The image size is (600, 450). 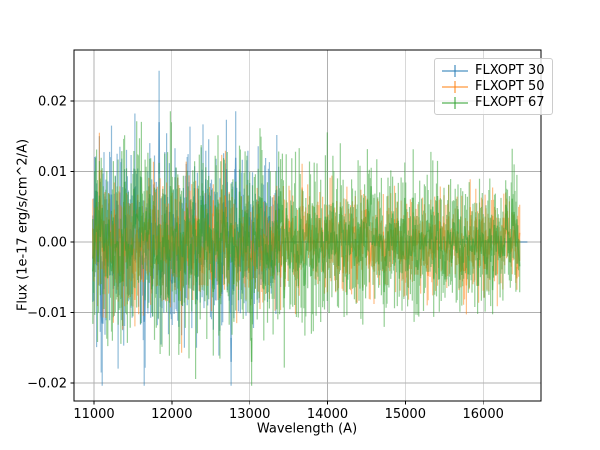 I want to click on svg-text: 11000, so click(x=93, y=414).